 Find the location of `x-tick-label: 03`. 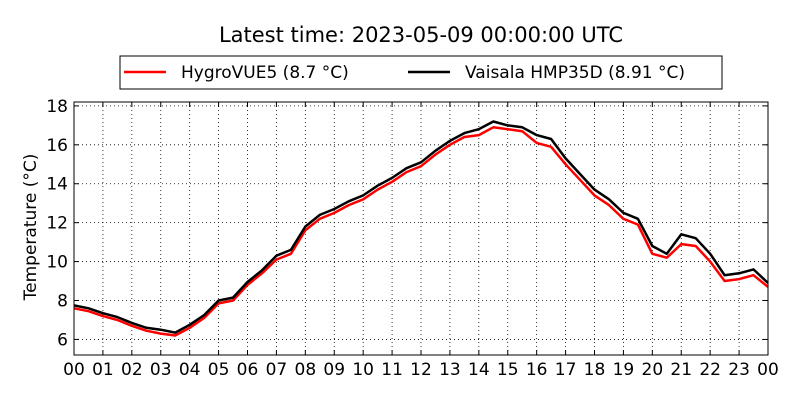

x-tick-label: 03 is located at coordinates (161, 370).